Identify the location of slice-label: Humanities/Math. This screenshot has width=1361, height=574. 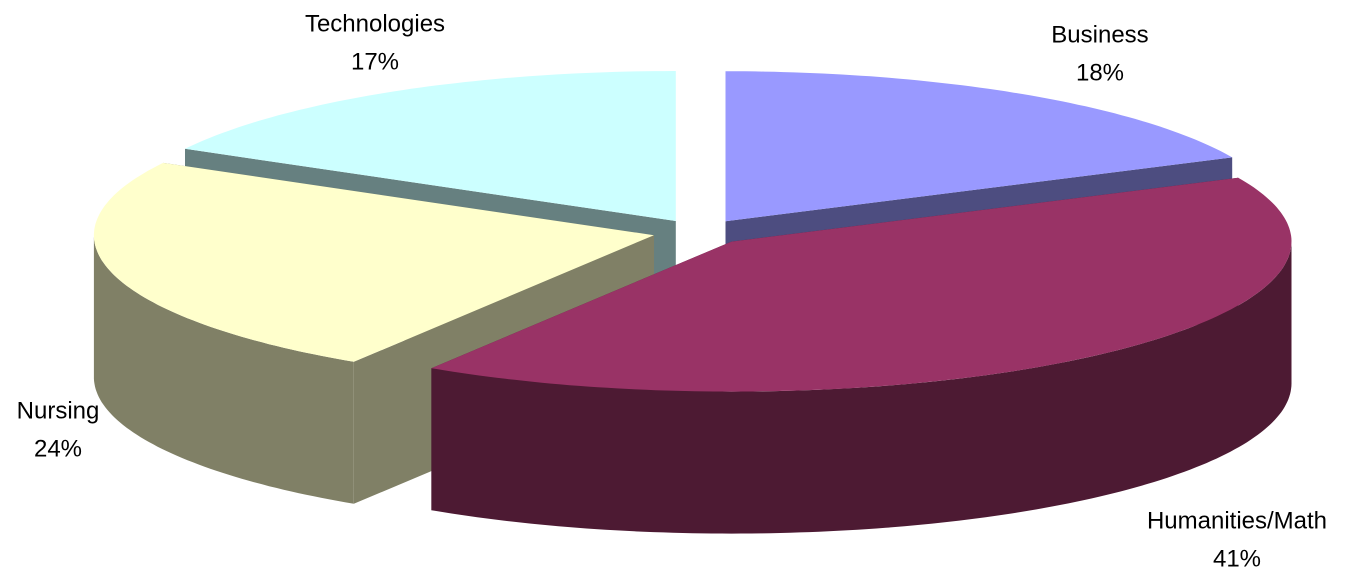
(1237, 520).